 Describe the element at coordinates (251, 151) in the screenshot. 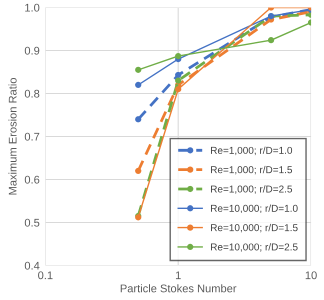

I see `legend-label: Re=1,000; r/D=1.0` at that location.